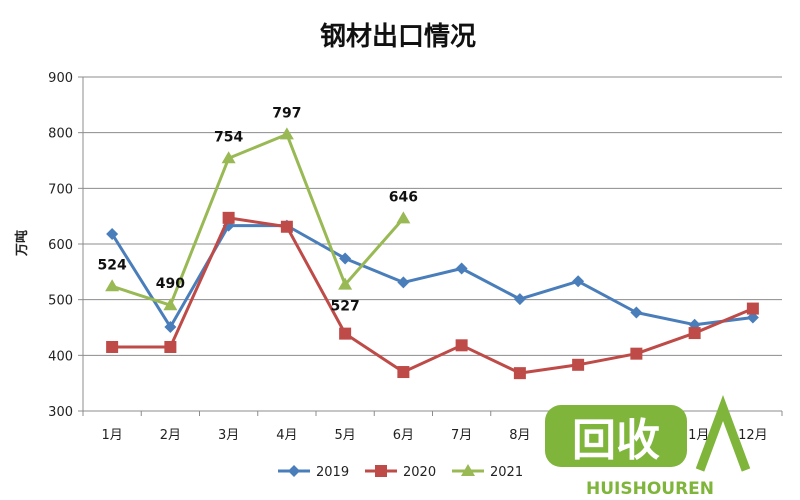 Image resolution: width=800 pixels, height=500 pixels. I want to click on data-label: 524, so click(112, 265).